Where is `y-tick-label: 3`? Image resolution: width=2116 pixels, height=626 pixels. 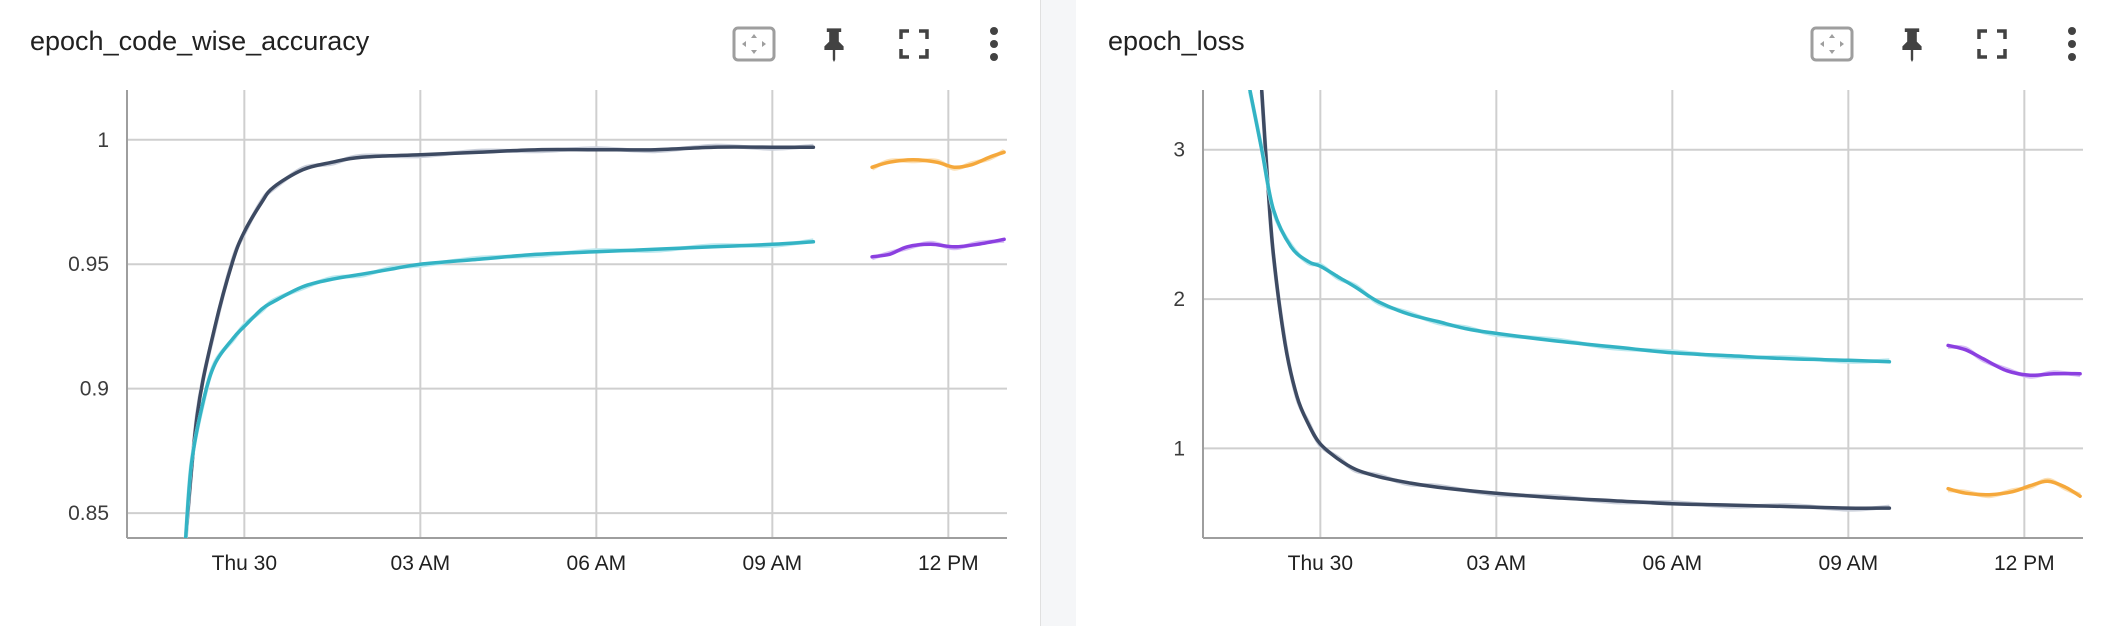
y-tick-label: 3 is located at coordinates (1179, 150).